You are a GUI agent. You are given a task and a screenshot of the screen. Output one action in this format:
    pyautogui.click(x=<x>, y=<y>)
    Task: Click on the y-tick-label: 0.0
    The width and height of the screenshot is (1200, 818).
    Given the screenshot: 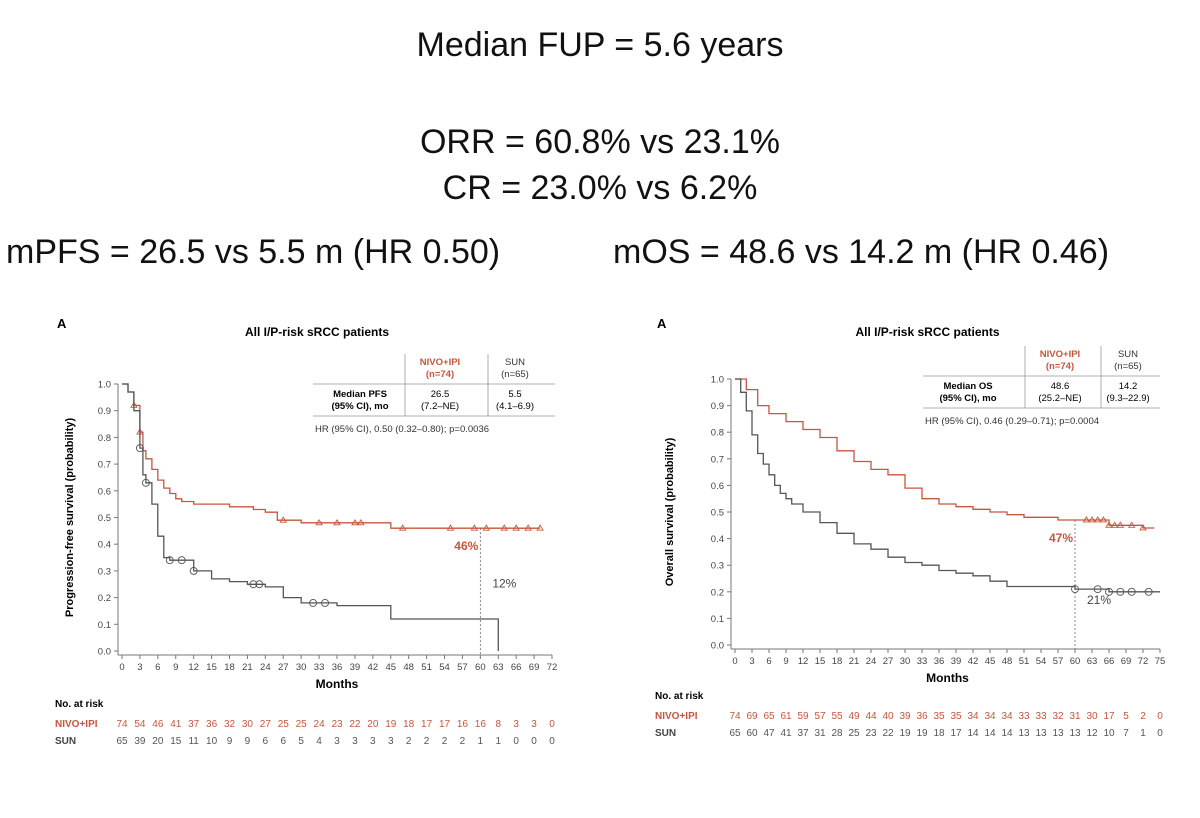 What is the action you would take?
    pyautogui.click(x=104, y=652)
    